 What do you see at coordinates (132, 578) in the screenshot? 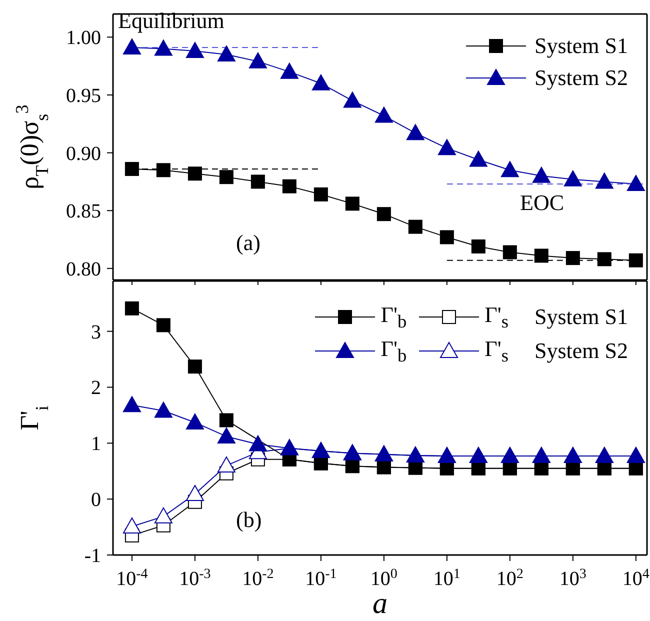
I see `x-tick-label: 10$^{-4}$` at bounding box center [132, 578].